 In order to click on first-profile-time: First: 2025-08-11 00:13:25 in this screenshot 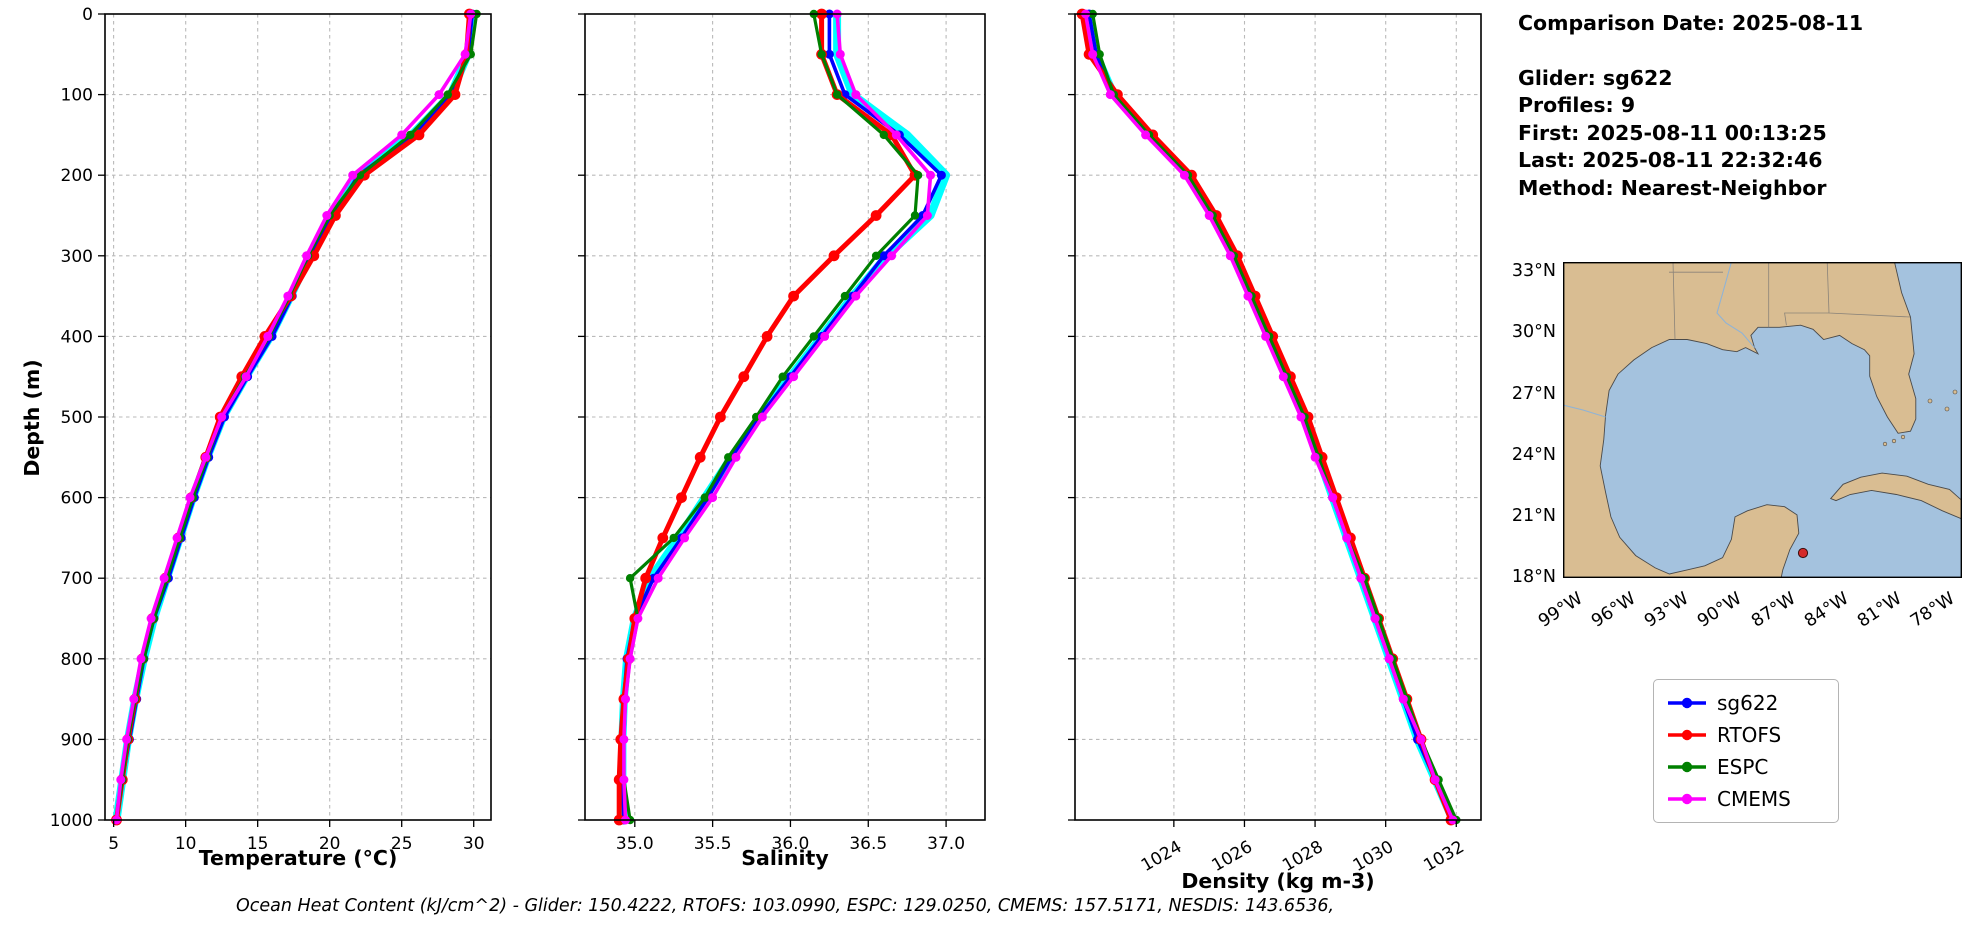, I will do `click(1672, 132)`.